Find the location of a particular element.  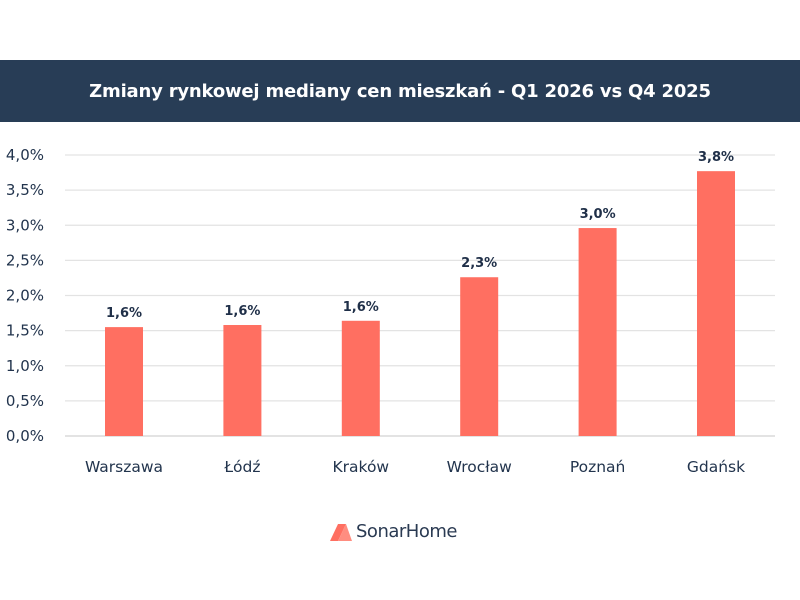

y-tick-label: 2,0% is located at coordinates (25, 296).